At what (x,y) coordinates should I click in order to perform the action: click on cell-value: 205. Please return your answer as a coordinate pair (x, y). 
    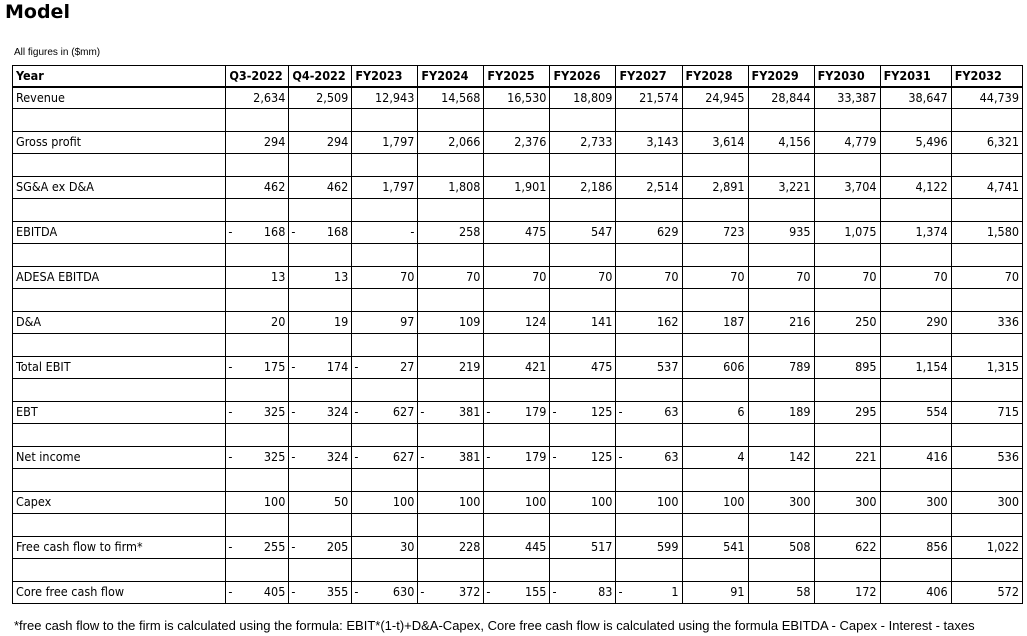
    Looking at the image, I should click on (337, 547).